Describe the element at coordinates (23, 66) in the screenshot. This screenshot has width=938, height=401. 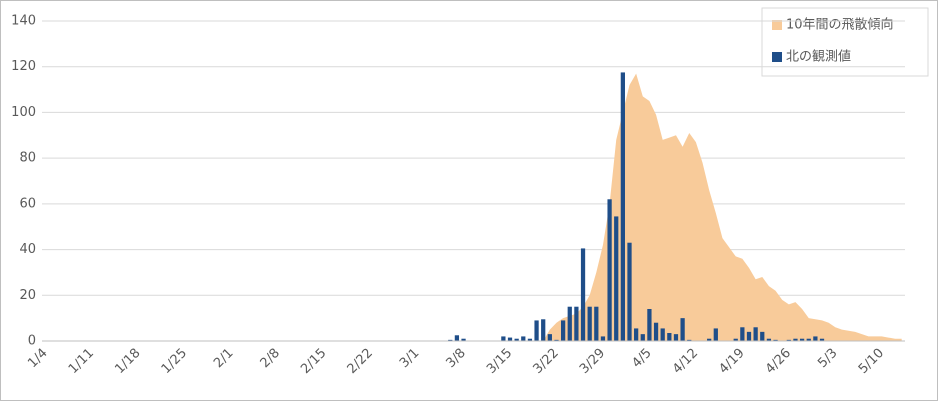
I see `y-tick-label: 120` at that location.